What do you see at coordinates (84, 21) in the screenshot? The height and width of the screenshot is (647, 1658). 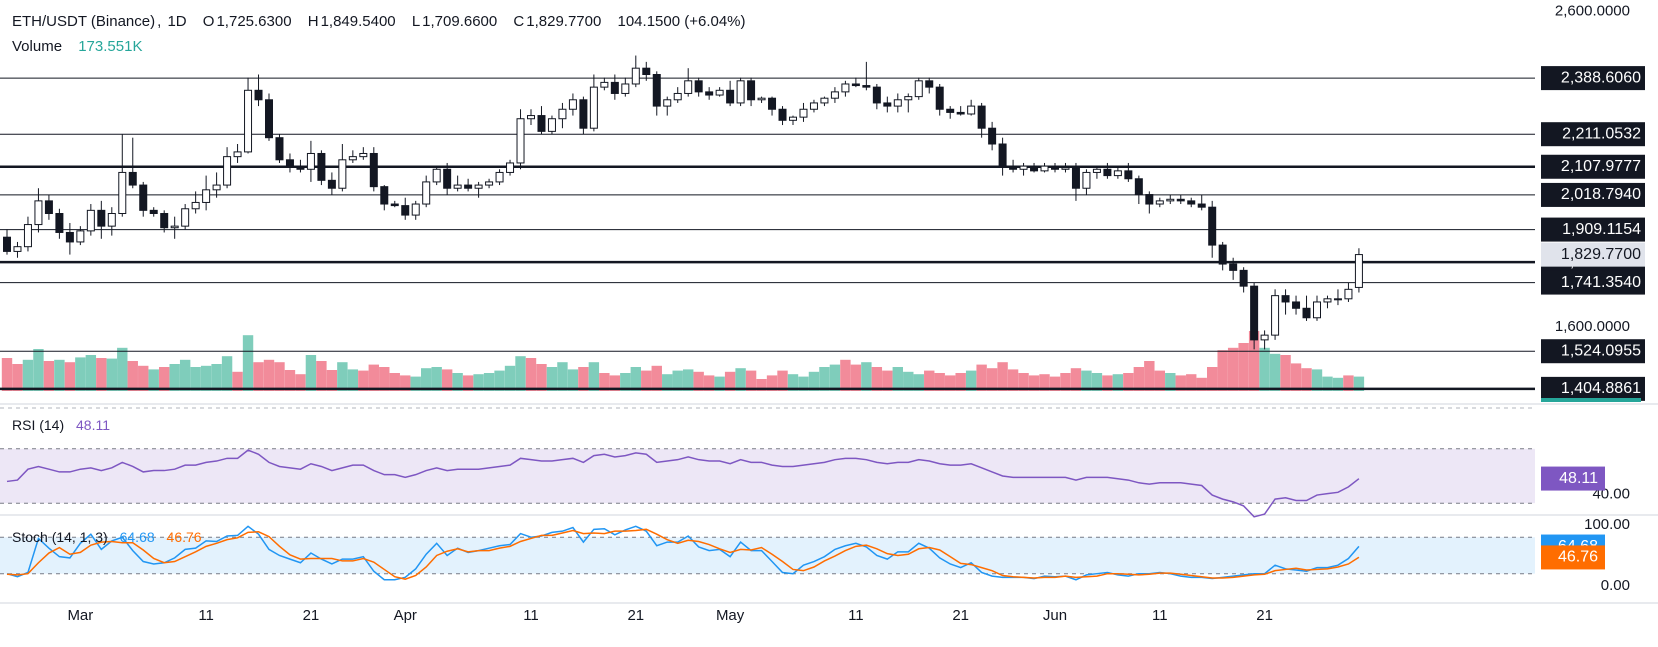 I see `symbol-title: ETH/USDT (Binance)` at bounding box center [84, 21].